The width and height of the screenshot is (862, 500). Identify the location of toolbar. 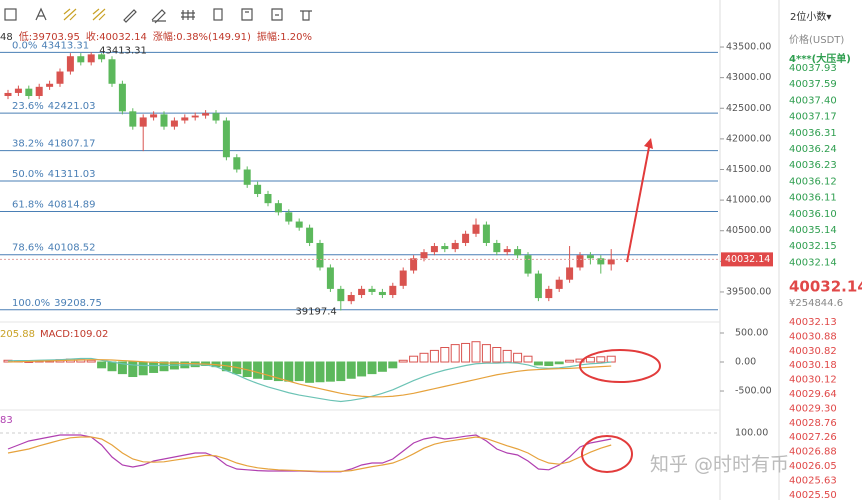
(158, 15).